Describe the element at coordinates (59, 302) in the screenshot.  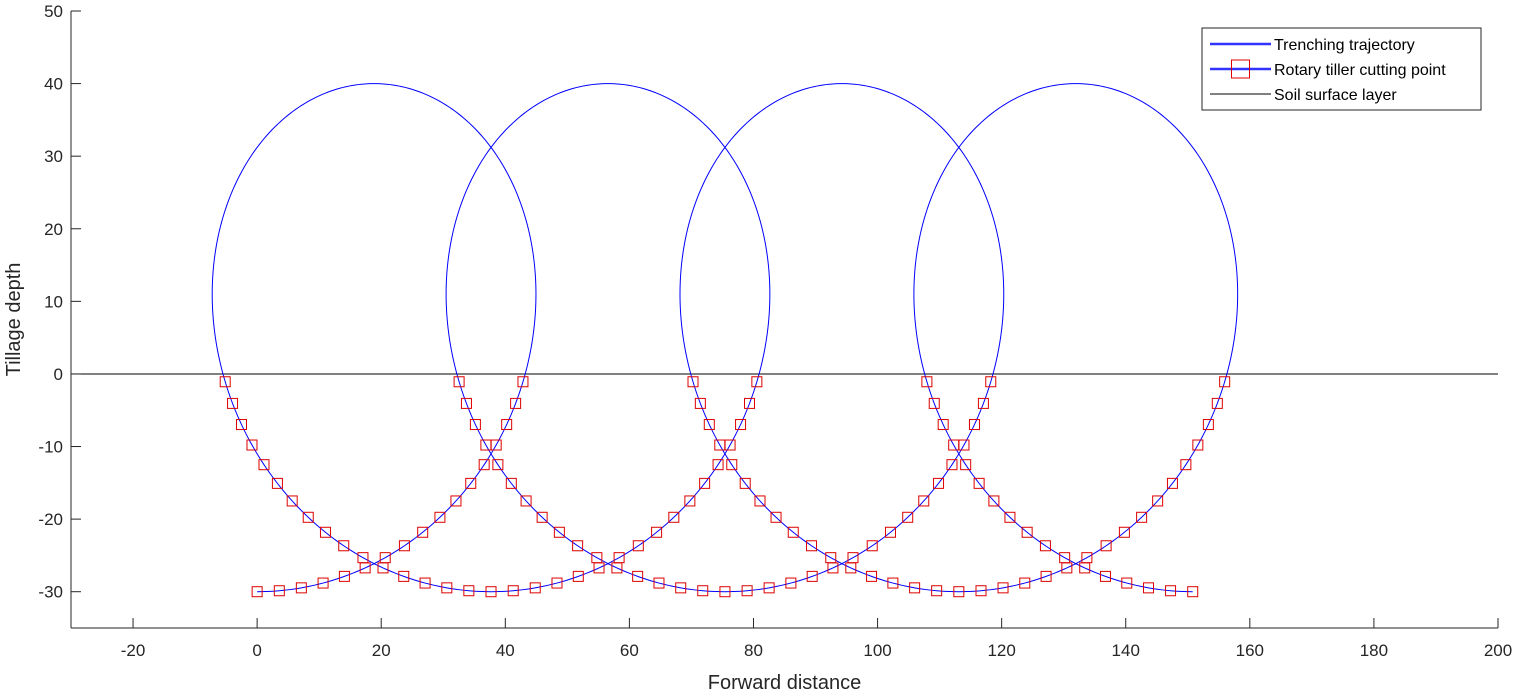
I see `y-axis-ticks: -30 -20 -10 0 10 20 30 40 50` at that location.